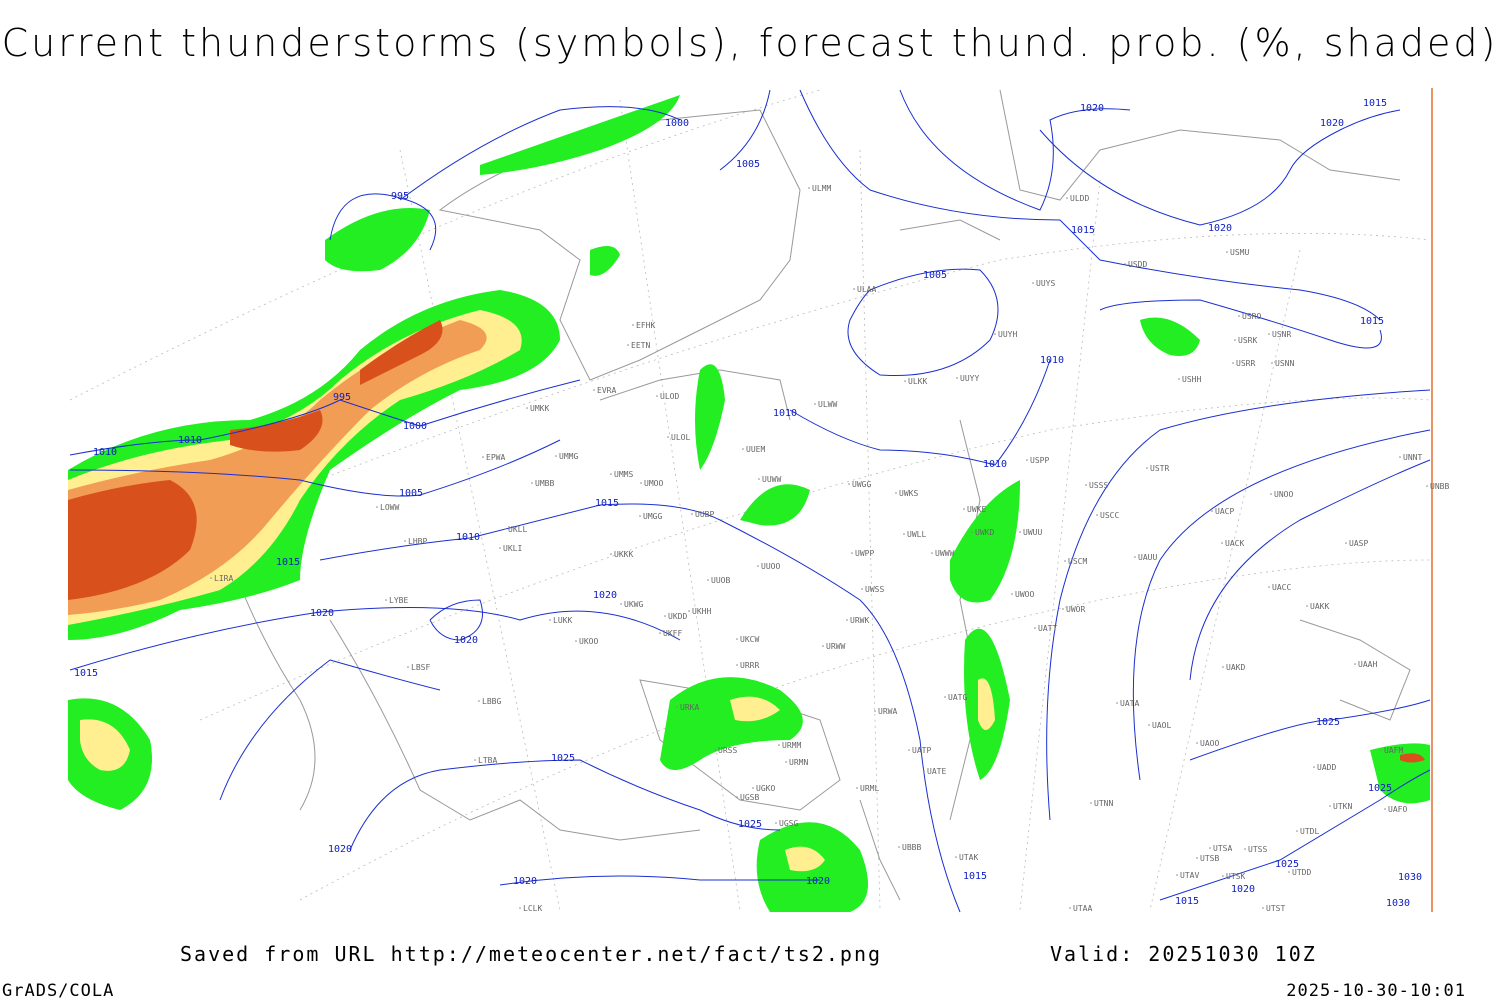 This screenshot has width=1500, height=1000. Describe the element at coordinates (1281, 587) in the screenshot. I see `station-label: UACC` at that location.